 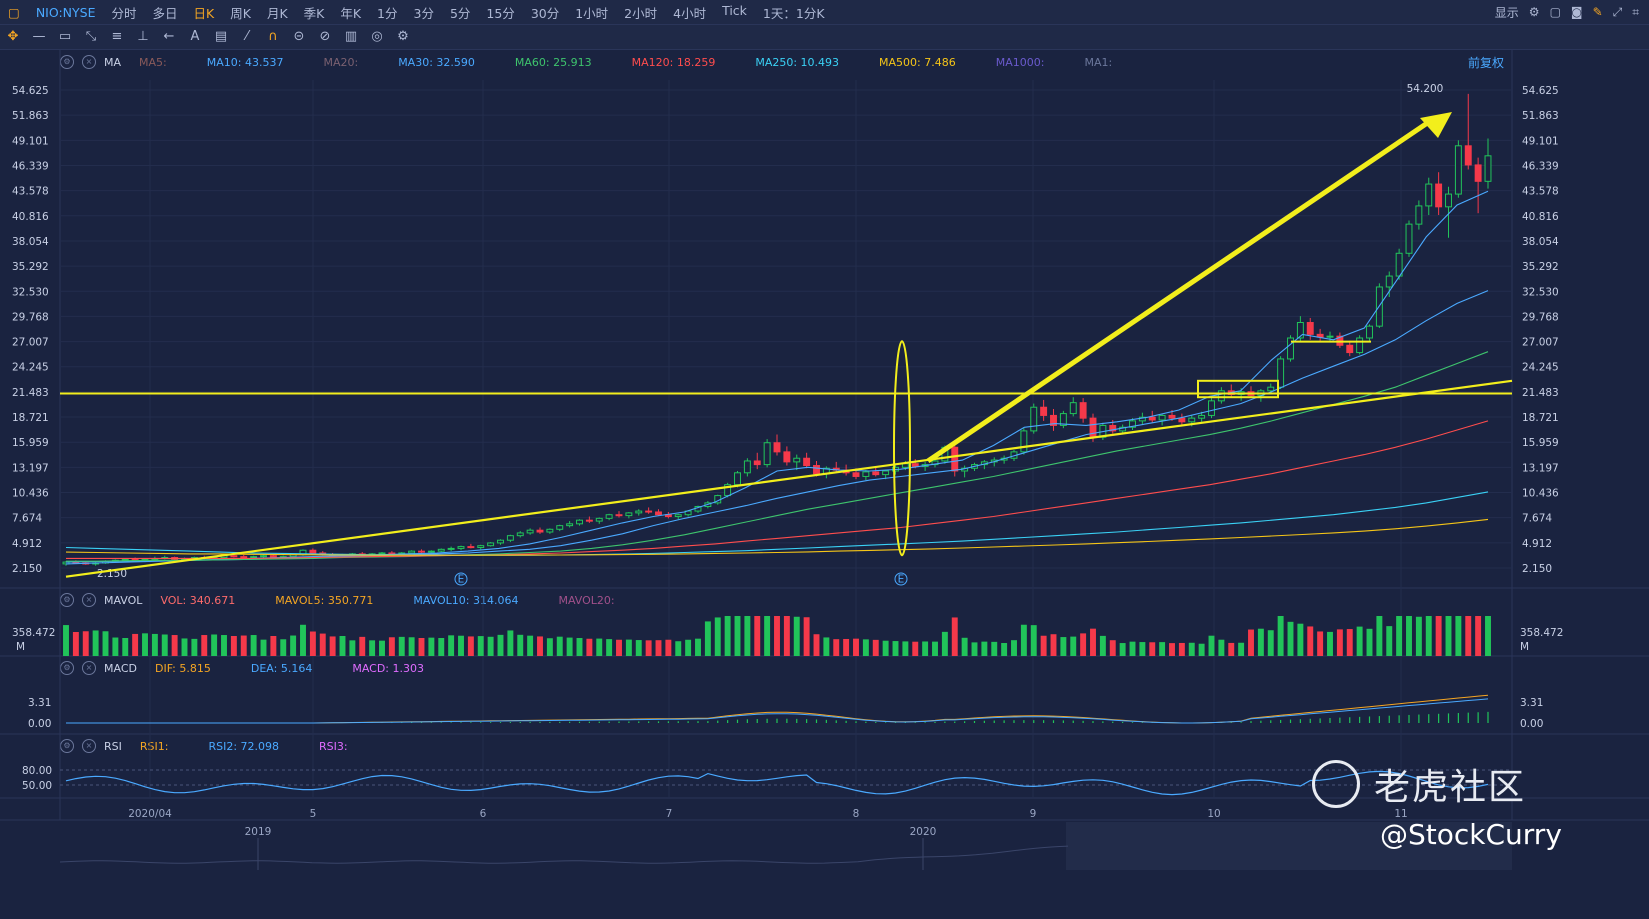 I want to click on tool-settings-icon: ⚙, so click(x=403, y=36).